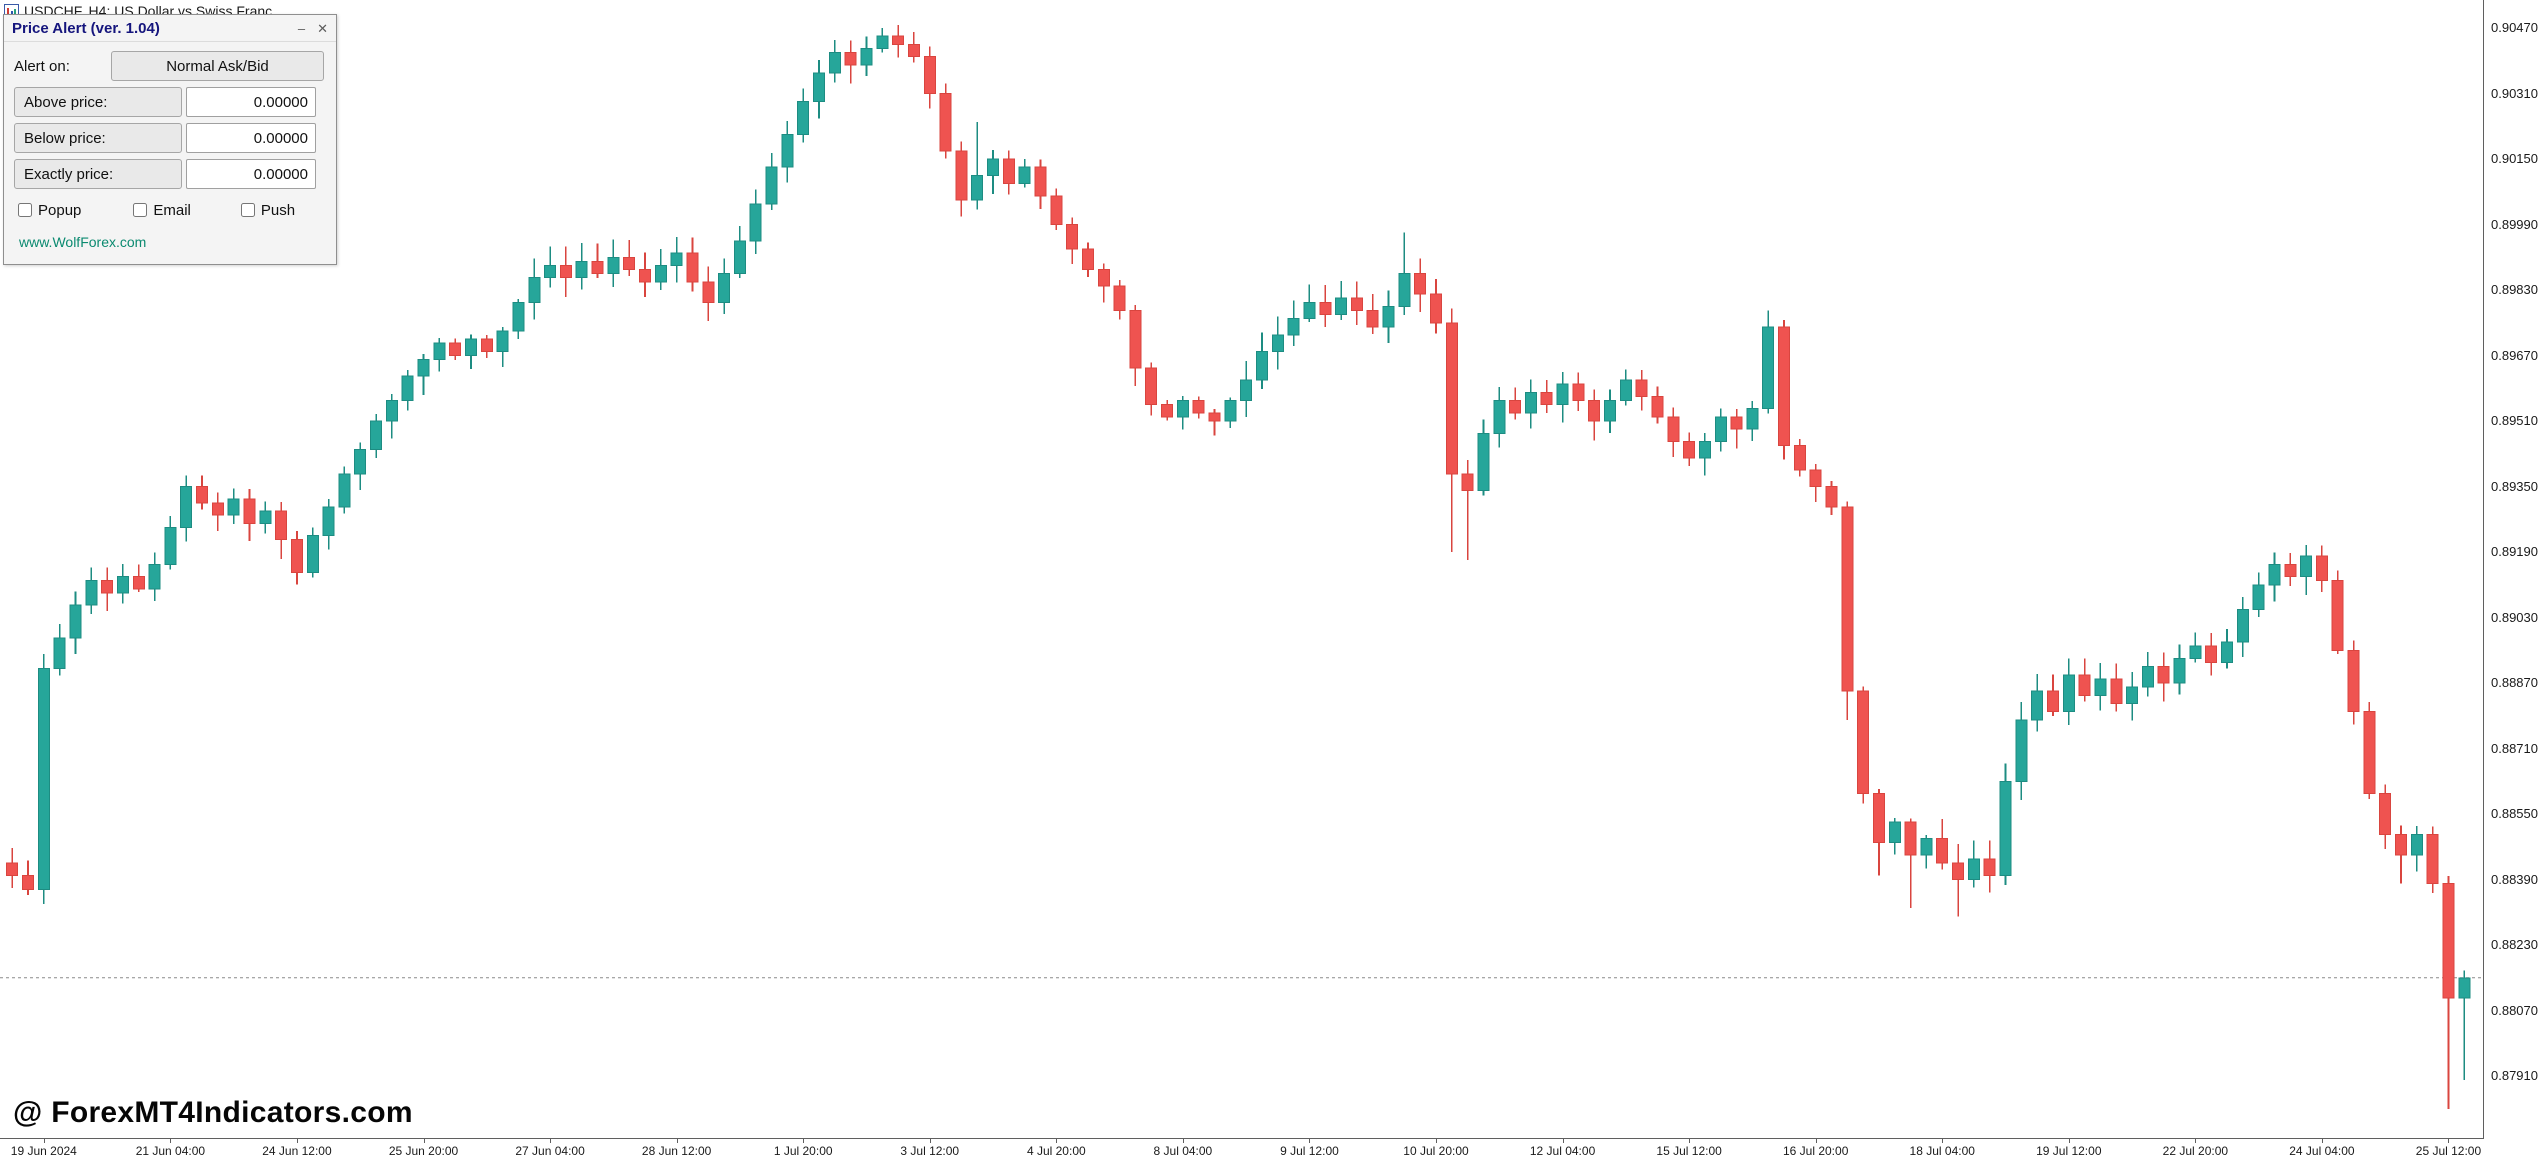 Image resolution: width=2544 pixels, height=1162 pixels. What do you see at coordinates (25, 210) in the screenshot?
I see `popup-checkbox` at bounding box center [25, 210].